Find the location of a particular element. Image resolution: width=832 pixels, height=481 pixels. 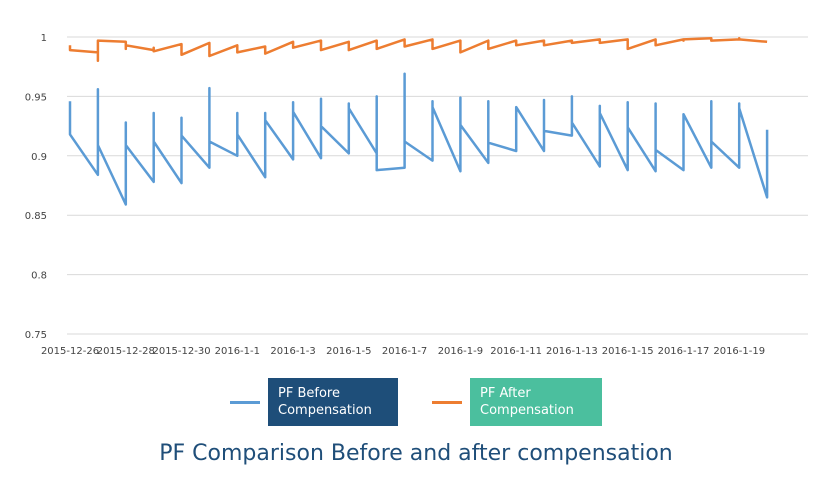

legend-swatch-after is located at coordinates (447, 402).